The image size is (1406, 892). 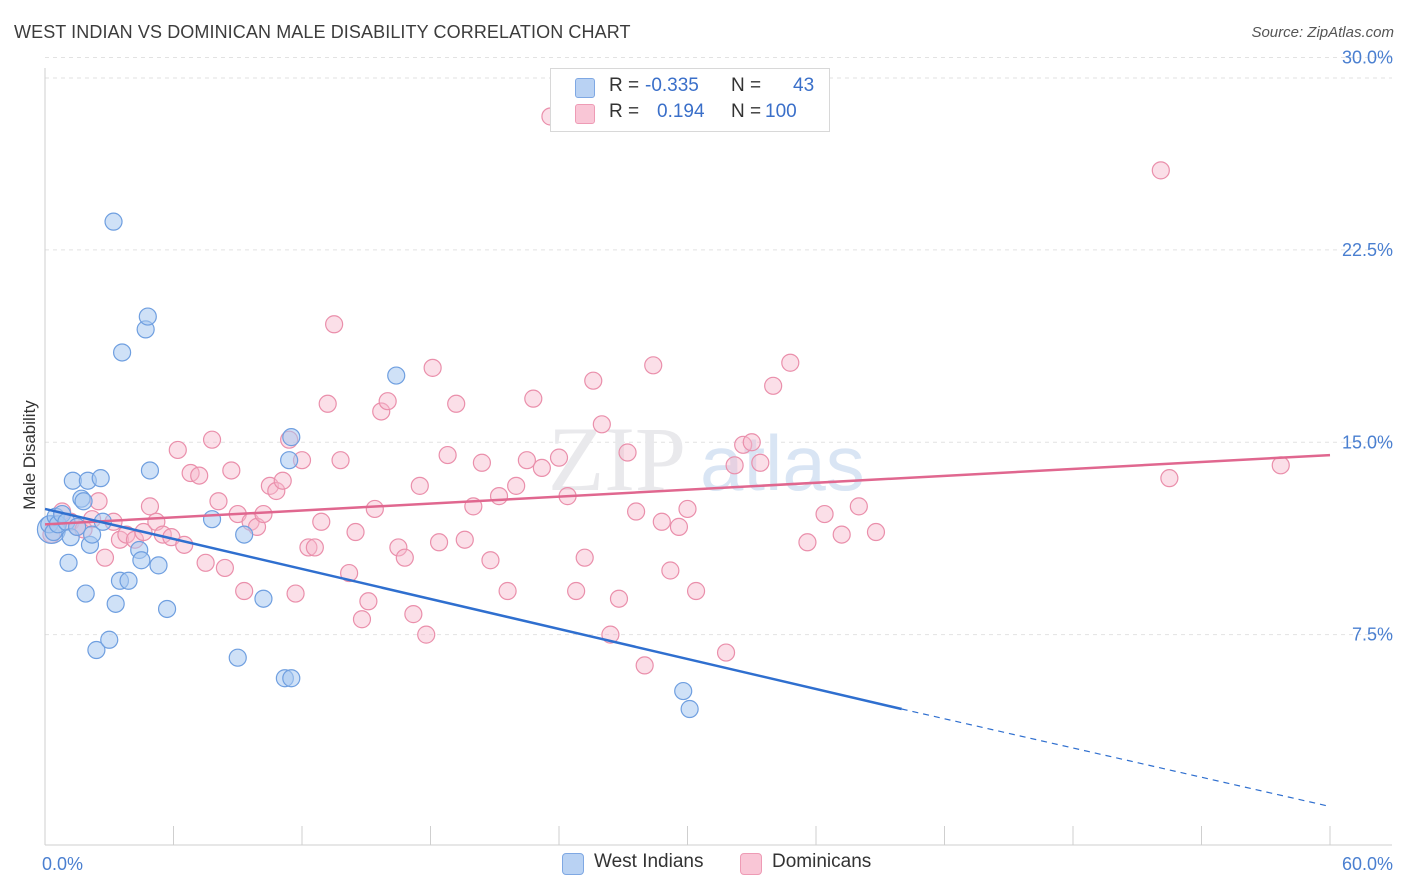 What do you see at coordinates (751, 864) in the screenshot?
I see `dominicans-legend-swatch` at bounding box center [751, 864].